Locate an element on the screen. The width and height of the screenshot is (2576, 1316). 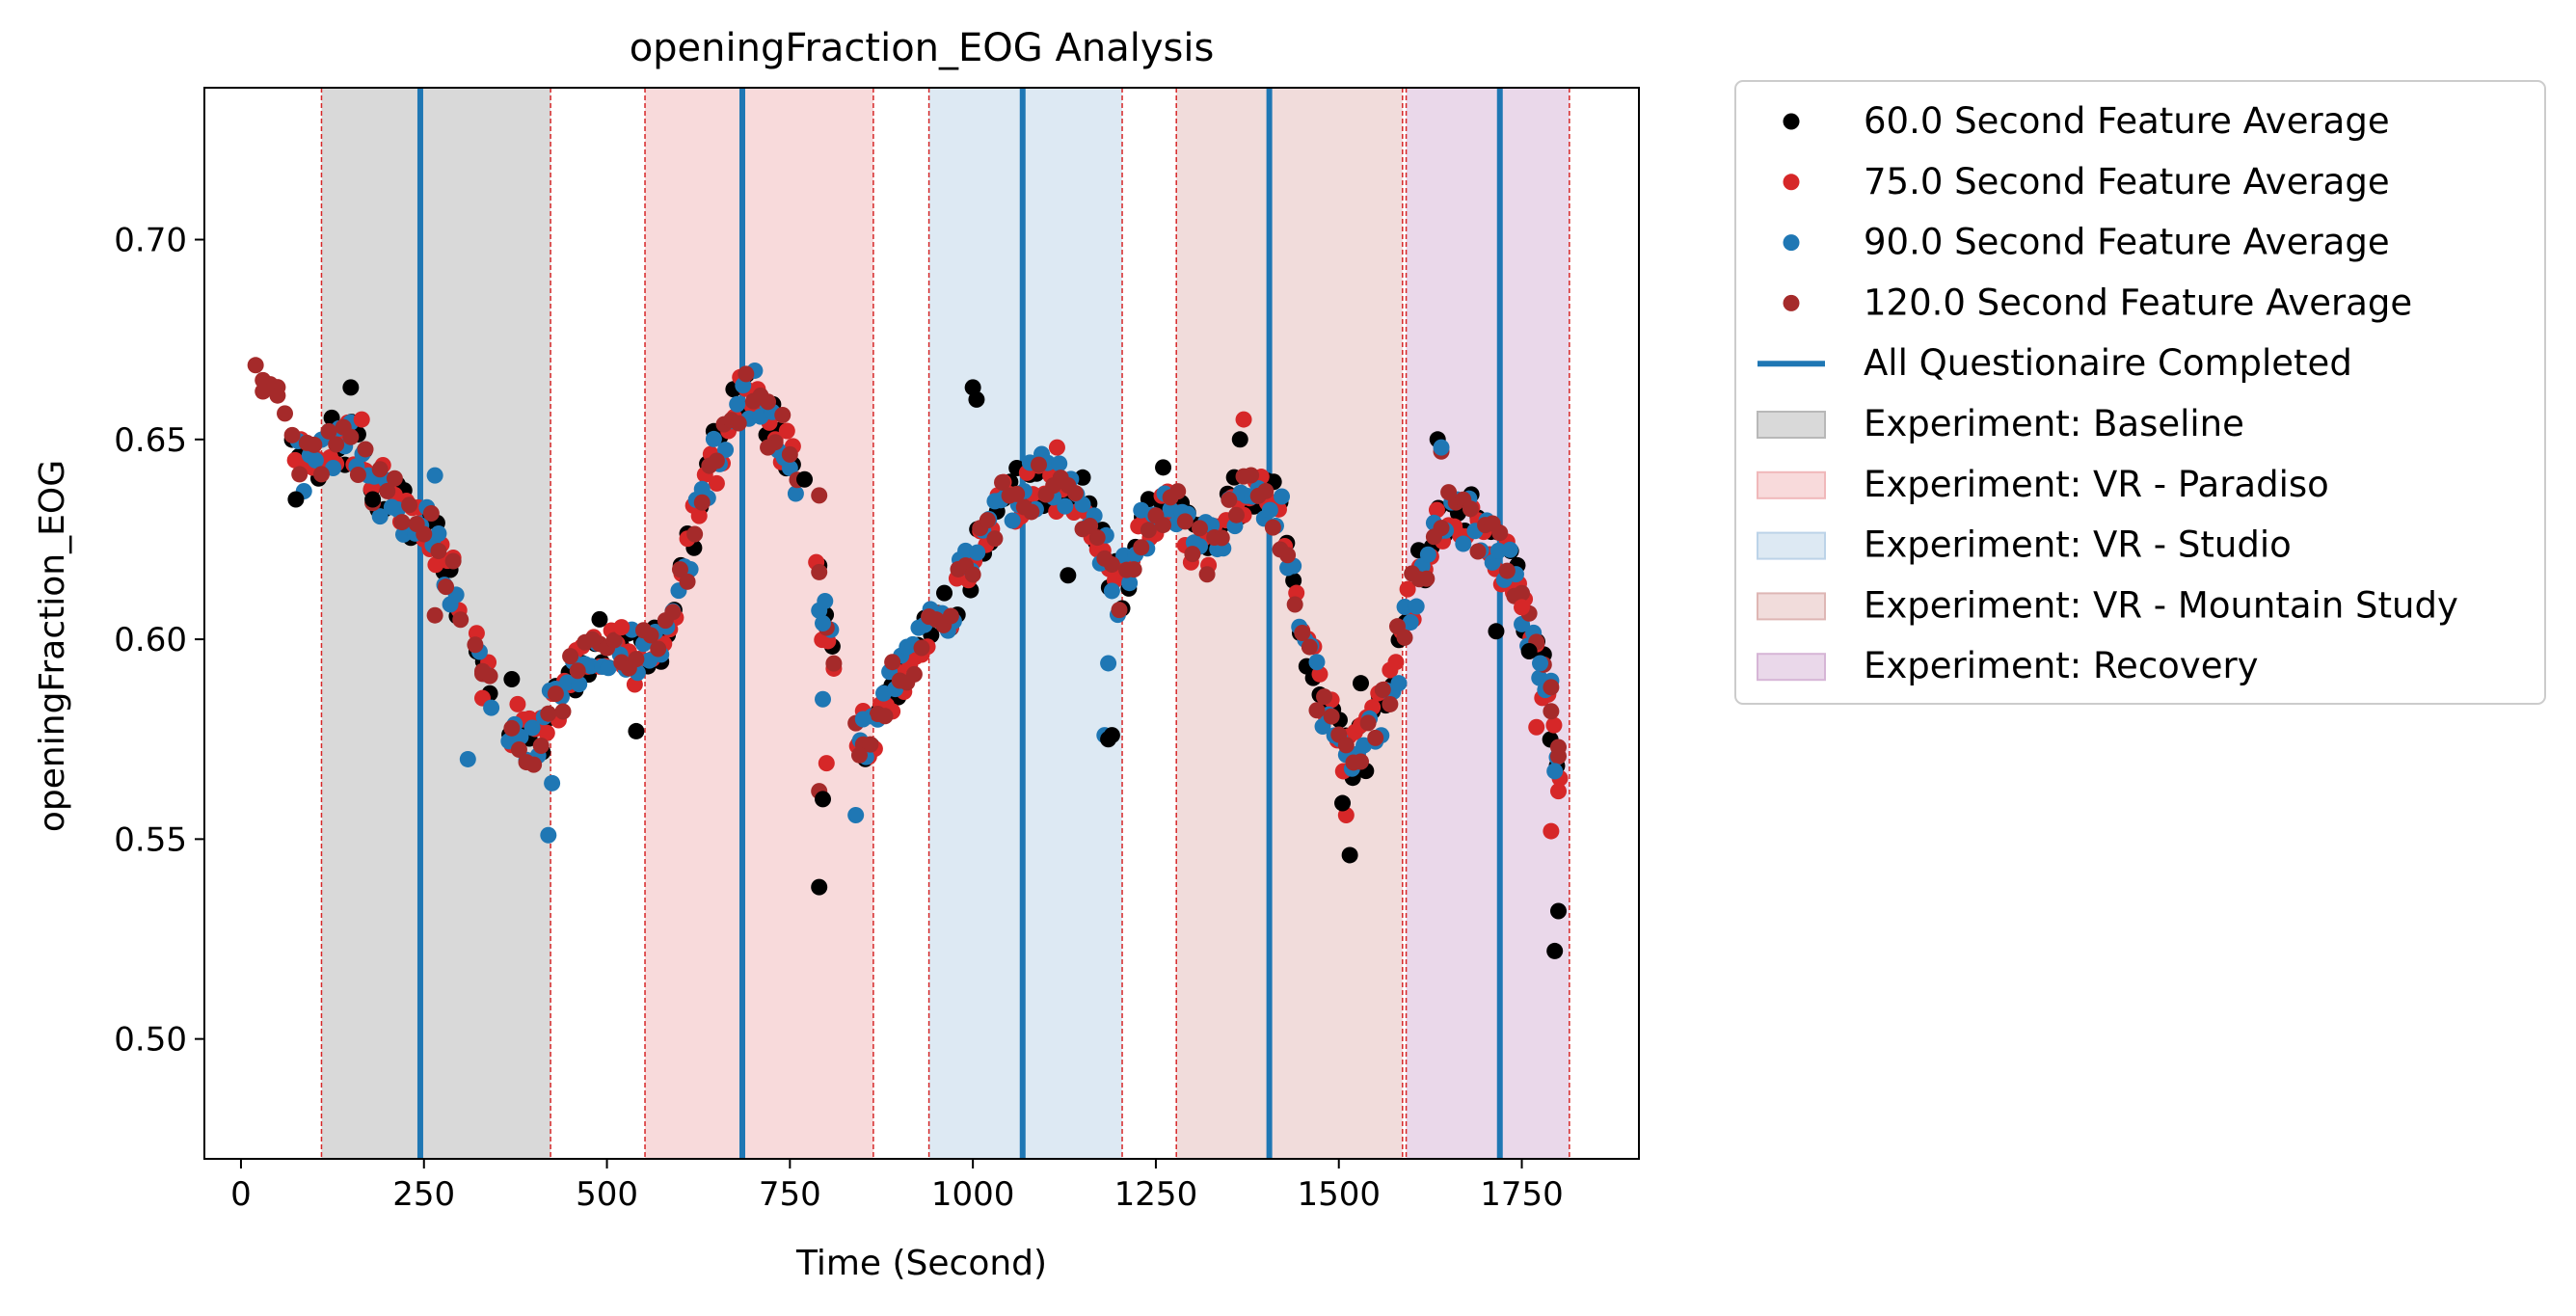
y-tick-label: 0.55 is located at coordinates (151, 839).